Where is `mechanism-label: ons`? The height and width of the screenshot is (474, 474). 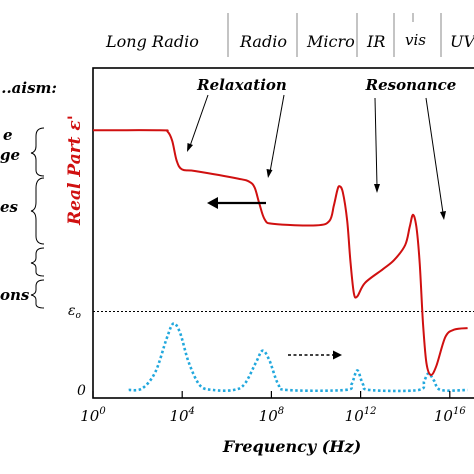
mechanism-label: ons is located at coordinates (15, 295).